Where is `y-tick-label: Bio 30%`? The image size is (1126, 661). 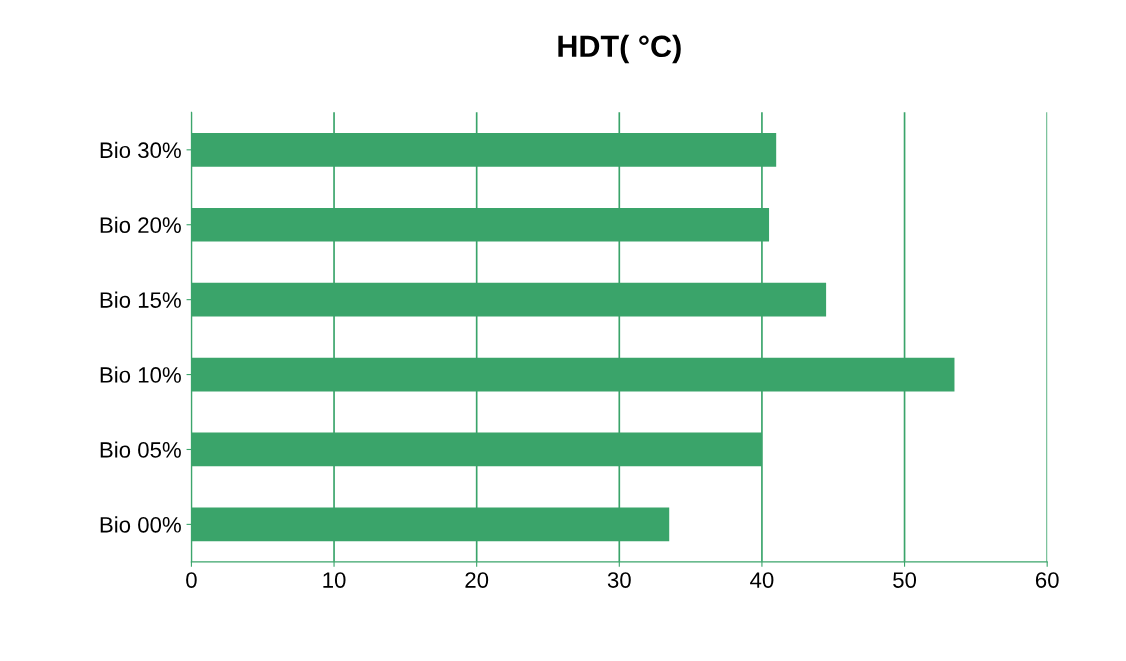
y-tick-label: Bio 30% is located at coordinates (140, 150).